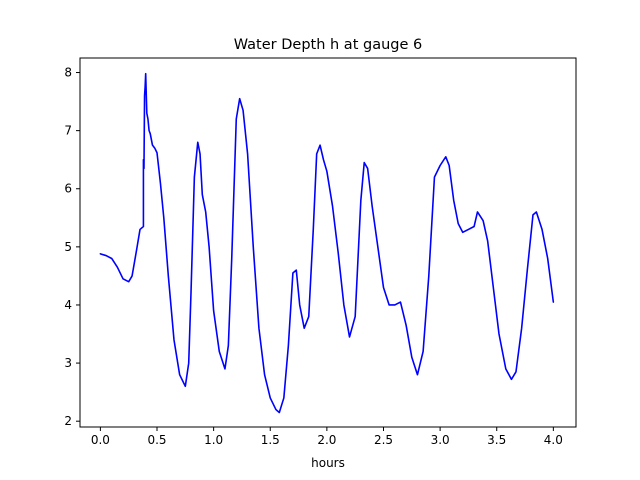  I want to click on x-tick-label: 0.0, so click(100, 440).